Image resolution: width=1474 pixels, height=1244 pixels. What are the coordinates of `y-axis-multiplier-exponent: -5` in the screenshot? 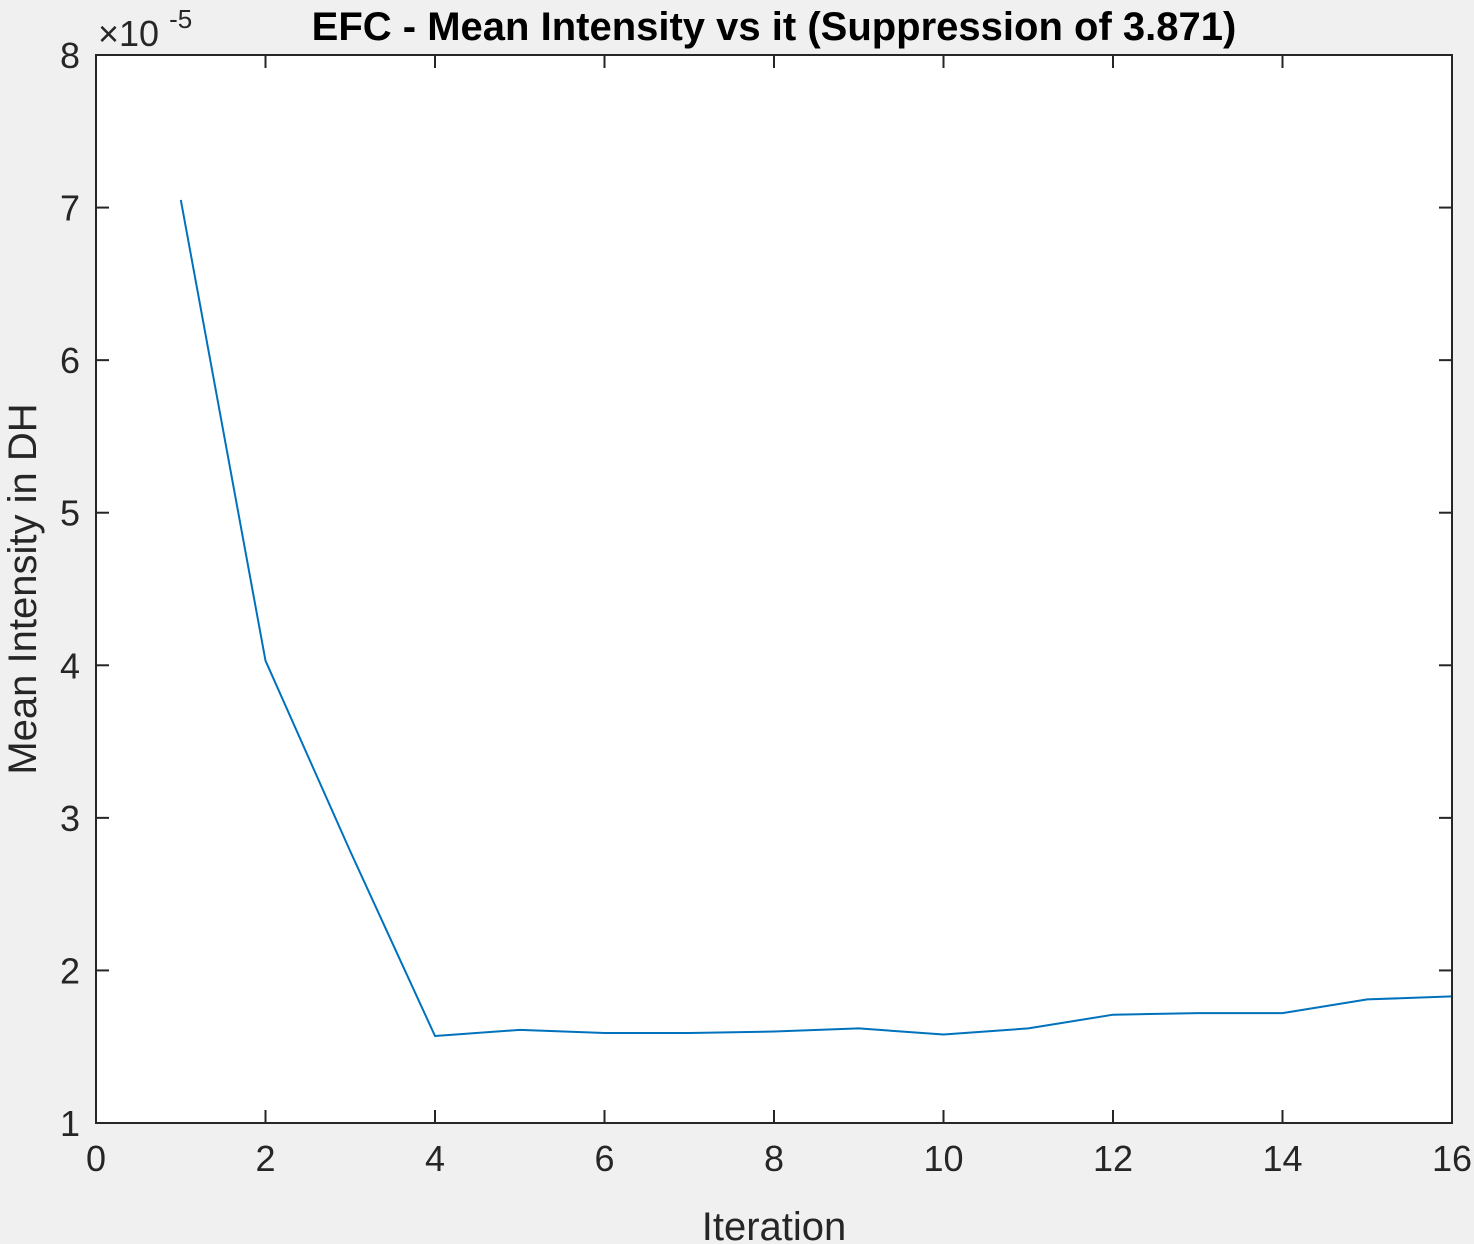 It's located at (180, 19).